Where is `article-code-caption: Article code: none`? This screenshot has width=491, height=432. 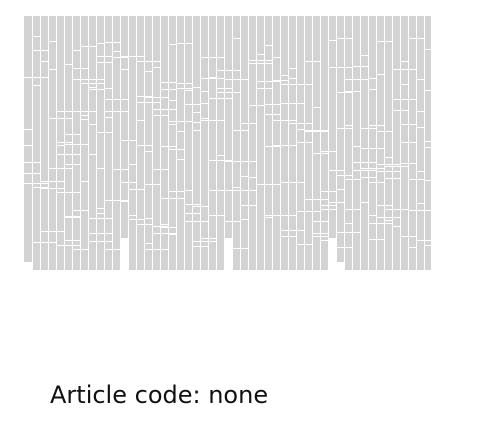 article-code-caption: Article code: none is located at coordinates (159, 395).